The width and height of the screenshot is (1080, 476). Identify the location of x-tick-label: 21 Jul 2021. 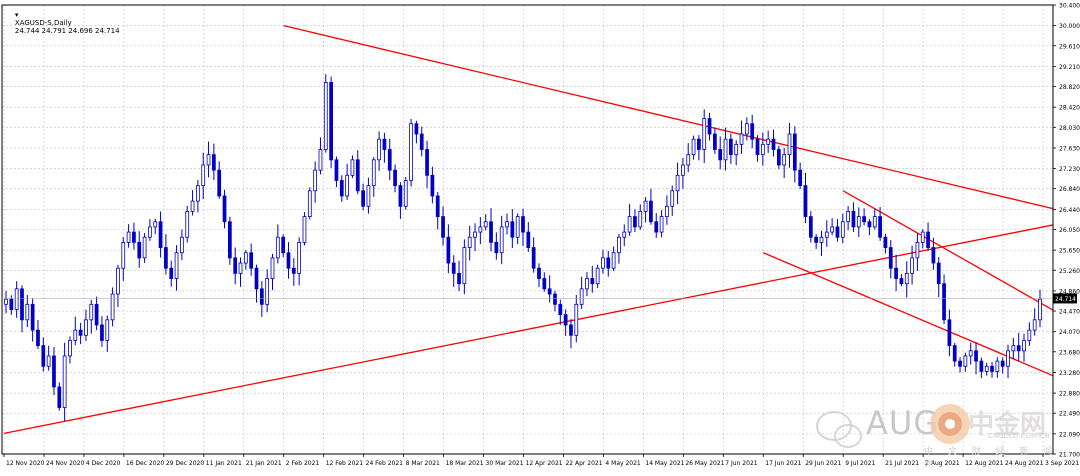
(902, 463).